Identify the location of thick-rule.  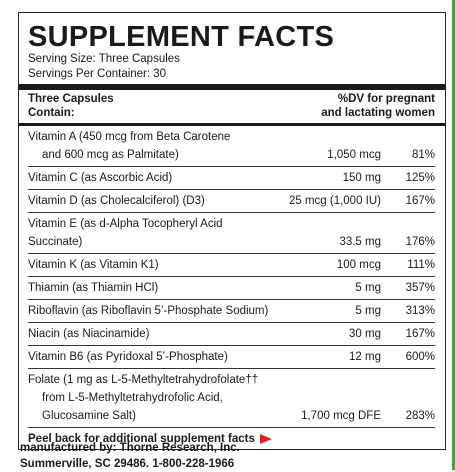
(232, 87).